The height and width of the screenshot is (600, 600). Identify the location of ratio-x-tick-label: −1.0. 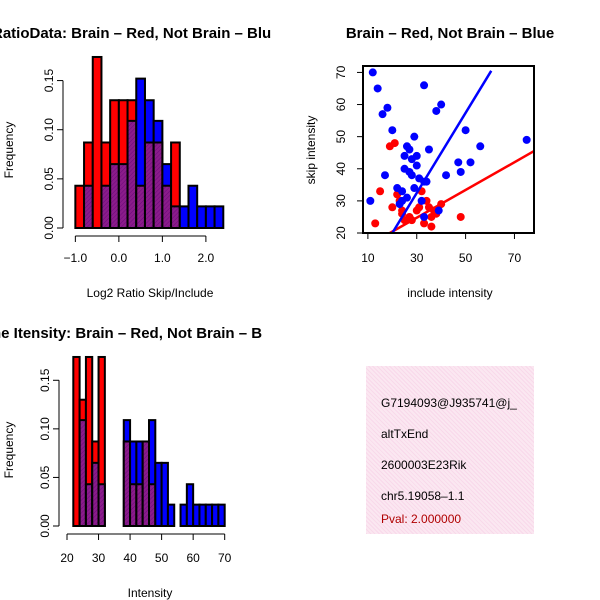
(75, 258).